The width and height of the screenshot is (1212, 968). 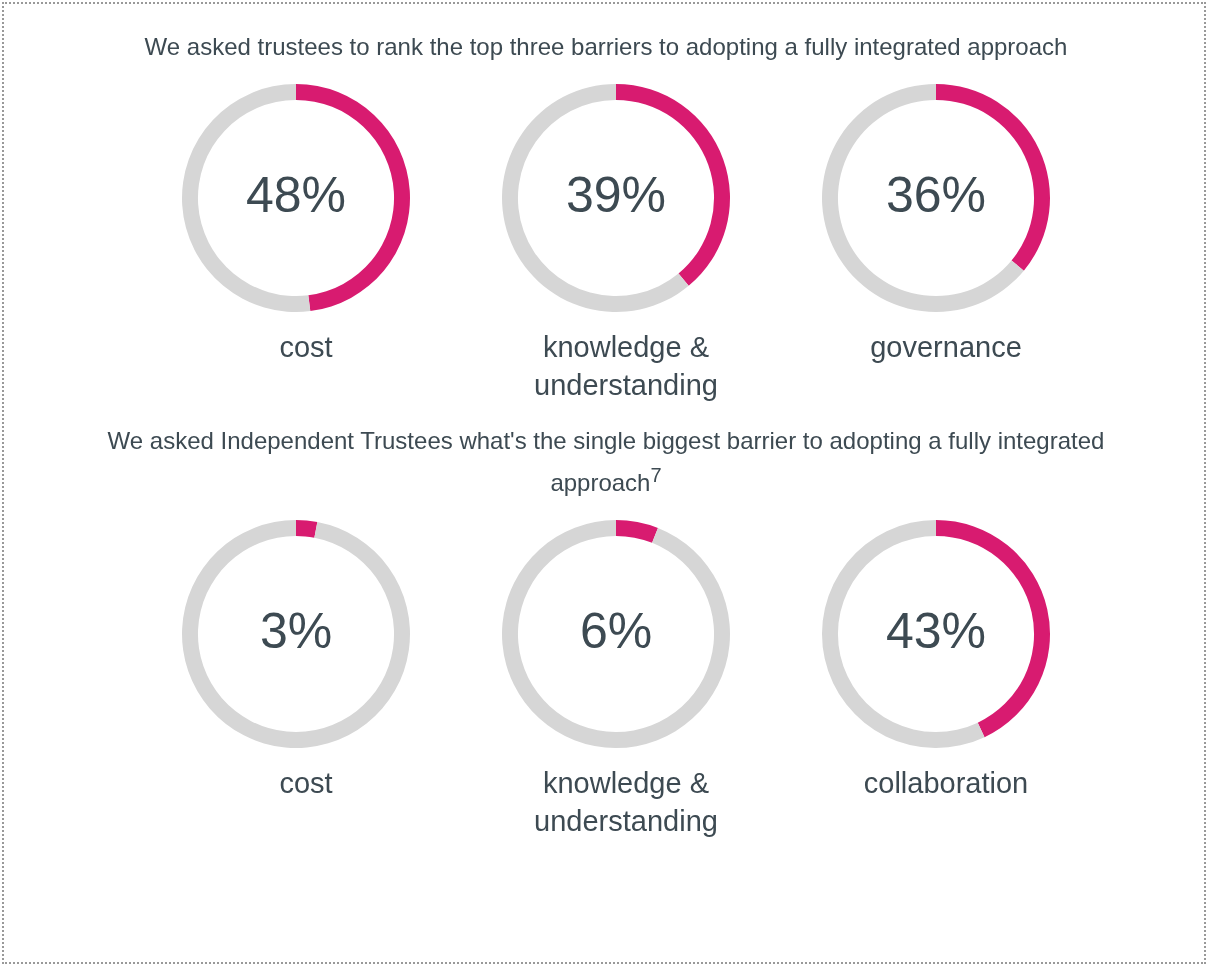 What do you see at coordinates (296, 194) in the screenshot?
I see `data-label: 48%` at bounding box center [296, 194].